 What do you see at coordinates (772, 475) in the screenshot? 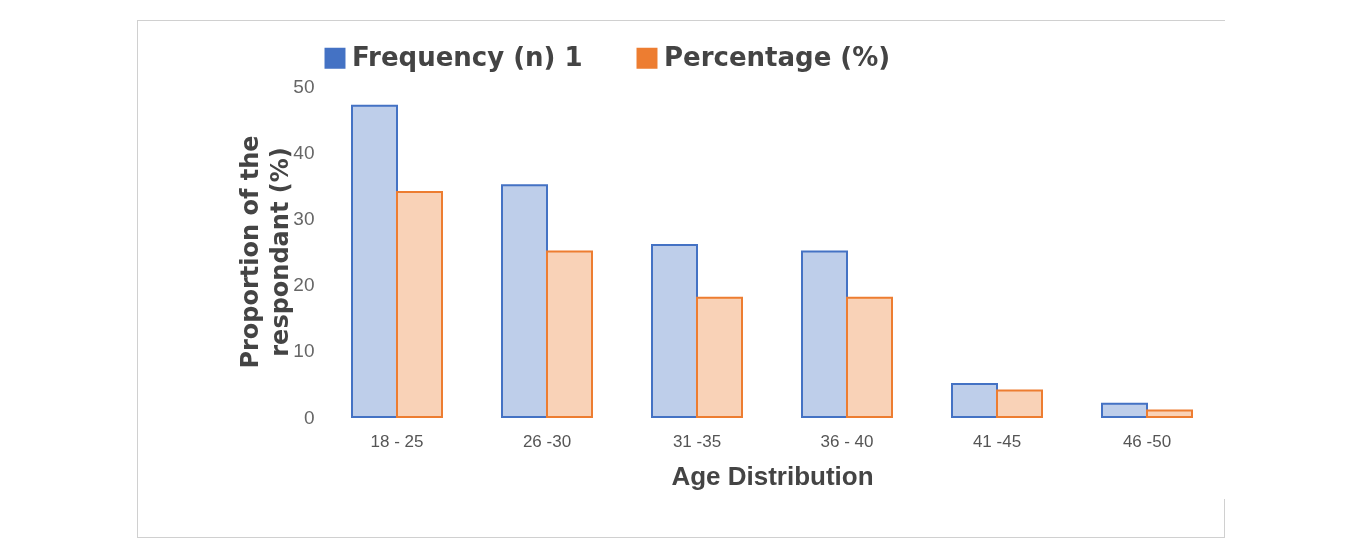
I see `x-axis-title: Age Distribution` at bounding box center [772, 475].